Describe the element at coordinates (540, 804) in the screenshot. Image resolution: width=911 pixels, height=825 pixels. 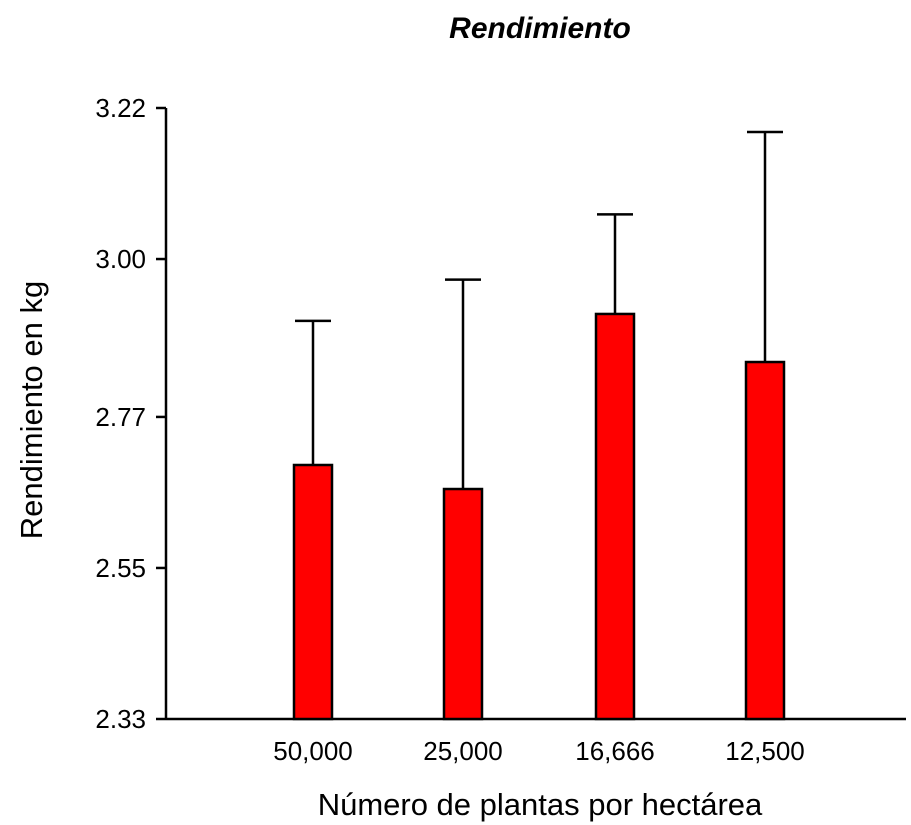
I see `x-axis-label: Número de plantas por hectárea` at that location.